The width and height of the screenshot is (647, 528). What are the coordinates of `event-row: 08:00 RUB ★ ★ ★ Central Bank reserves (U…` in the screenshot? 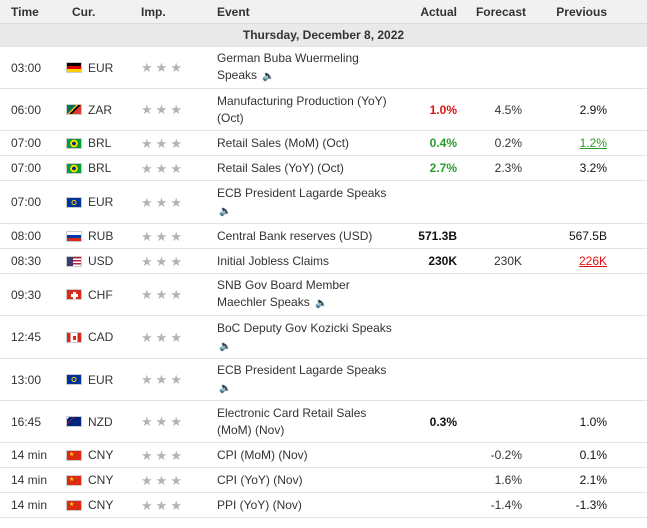 It's located at (323, 236).